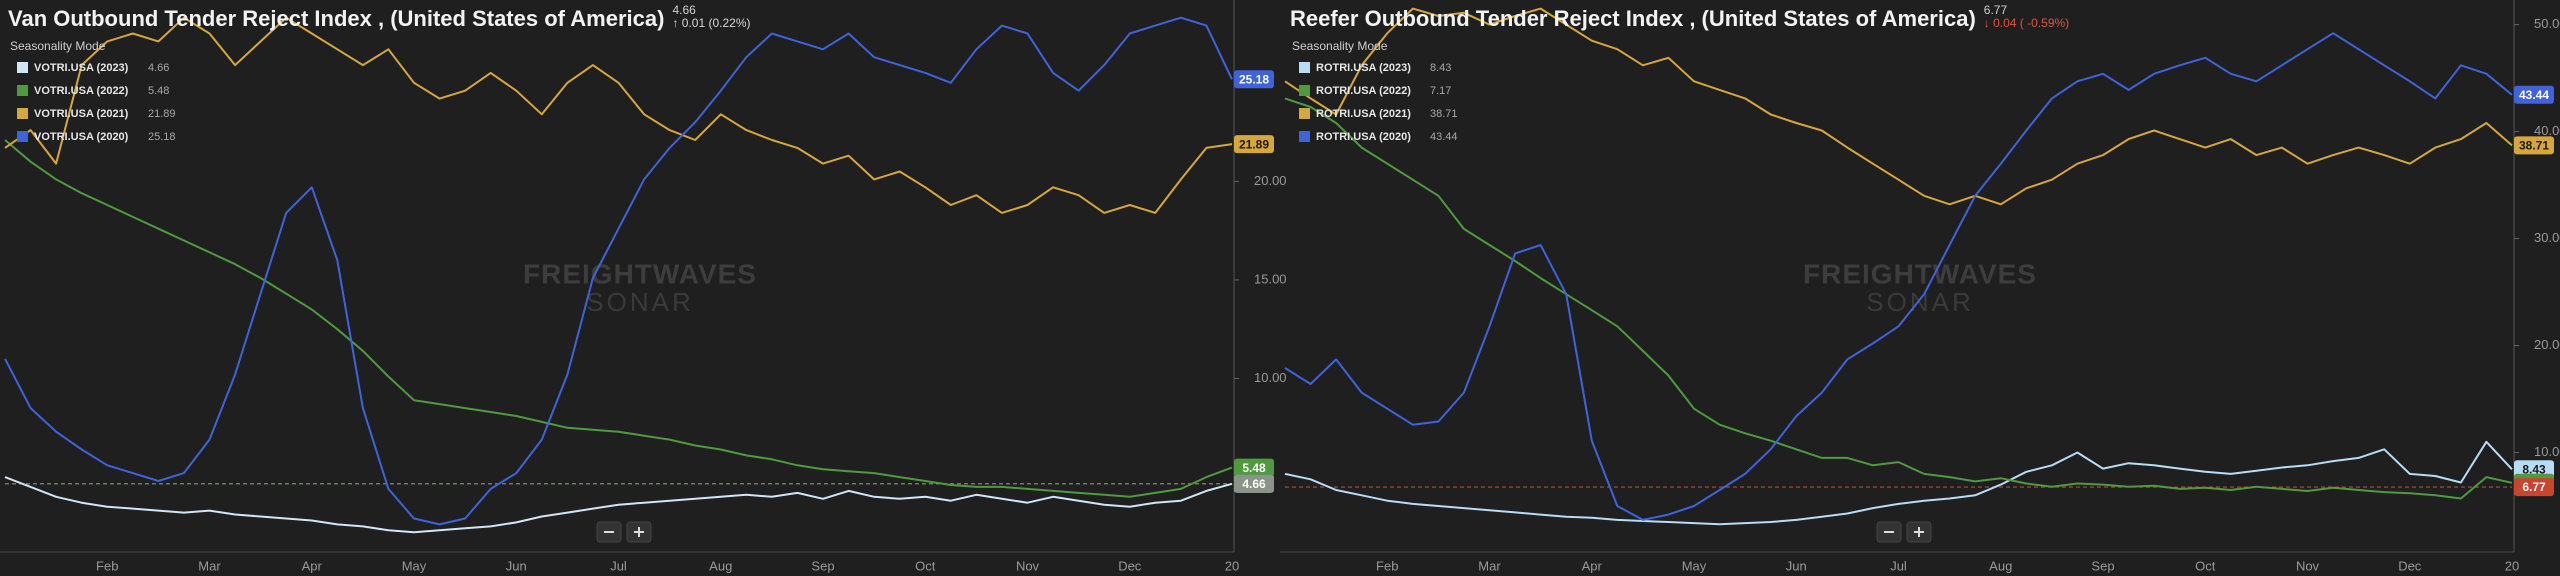 The image size is (2560, 576). I want to click on end-value-label: 8.43, so click(2534, 469).